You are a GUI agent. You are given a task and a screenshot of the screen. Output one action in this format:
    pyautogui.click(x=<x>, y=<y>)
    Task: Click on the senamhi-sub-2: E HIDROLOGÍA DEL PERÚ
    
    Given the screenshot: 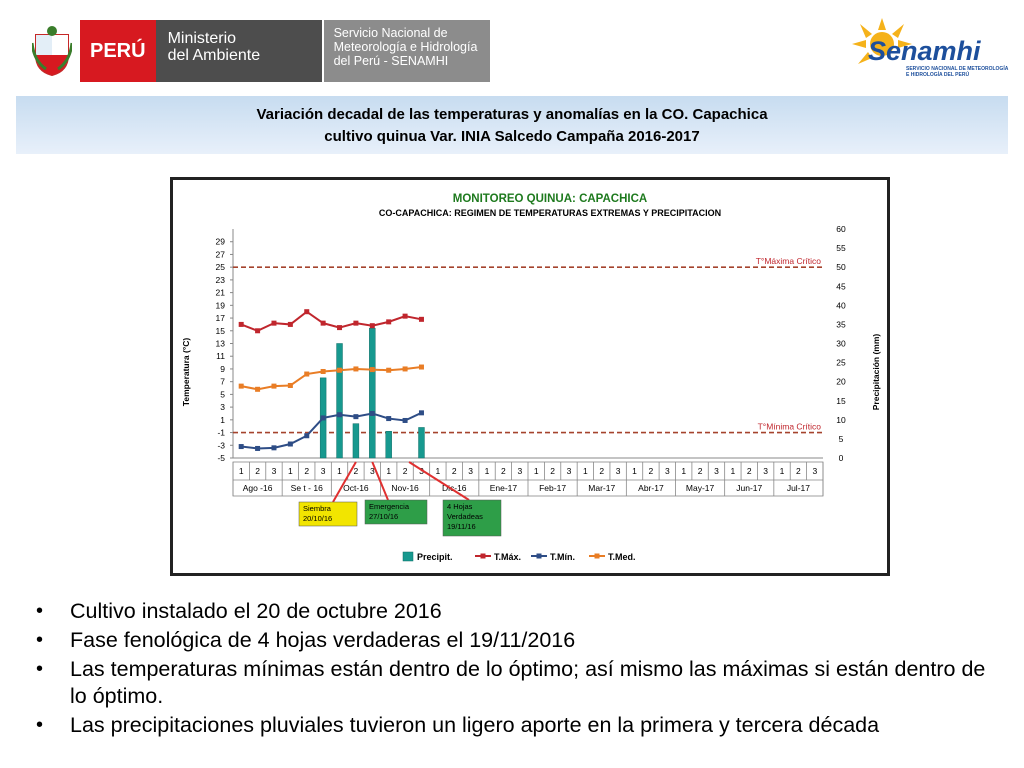 What is the action you would take?
    pyautogui.click(x=938, y=75)
    